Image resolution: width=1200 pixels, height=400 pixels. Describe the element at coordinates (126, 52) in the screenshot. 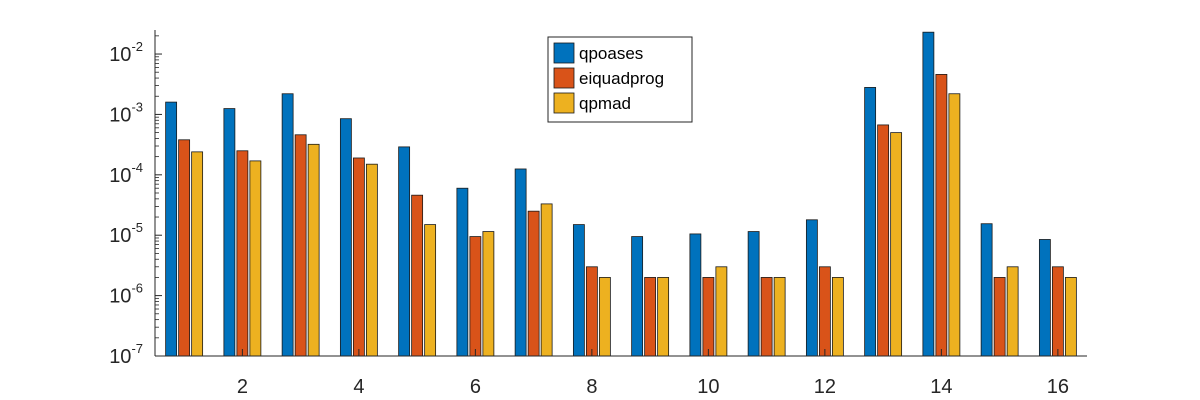

I see `y-tick-label: 10⁻²` at that location.